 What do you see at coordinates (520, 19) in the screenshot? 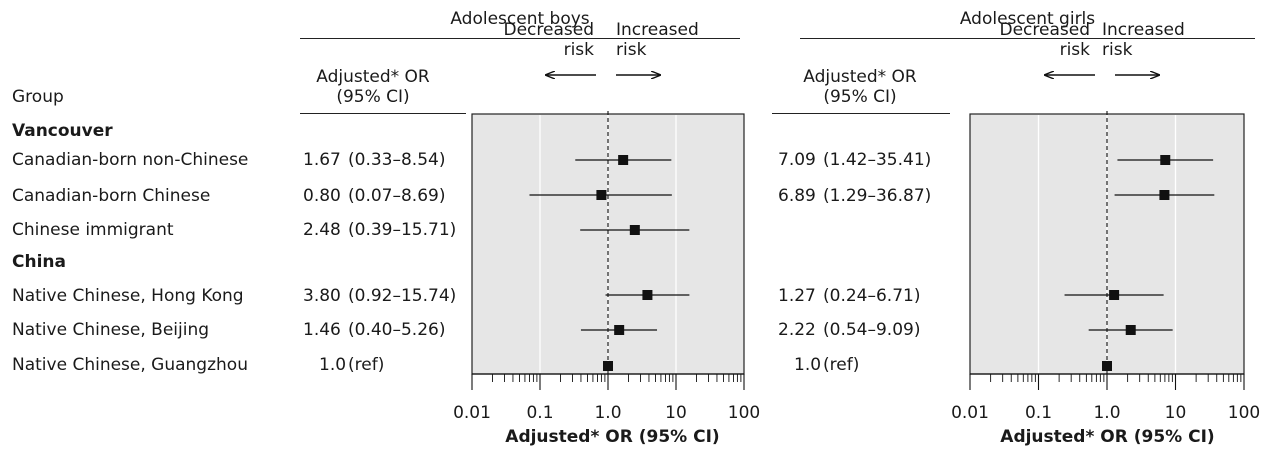
I see `panel-title-boys: Adolescent boys` at bounding box center [520, 19].